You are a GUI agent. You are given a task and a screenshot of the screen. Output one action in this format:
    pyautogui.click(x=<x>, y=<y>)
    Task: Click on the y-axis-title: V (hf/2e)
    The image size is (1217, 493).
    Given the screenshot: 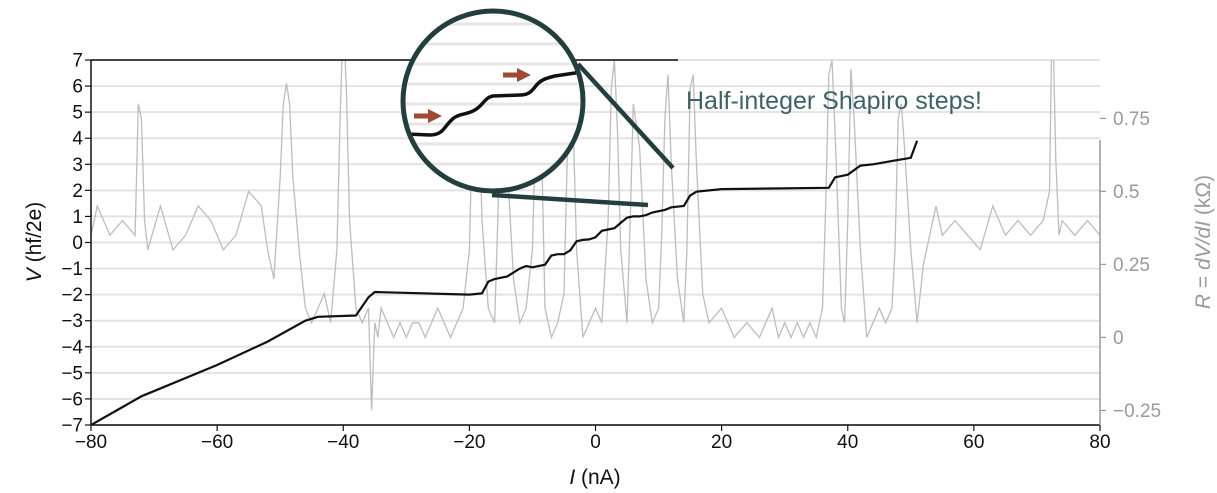 What is the action you would take?
    pyautogui.click(x=34, y=242)
    